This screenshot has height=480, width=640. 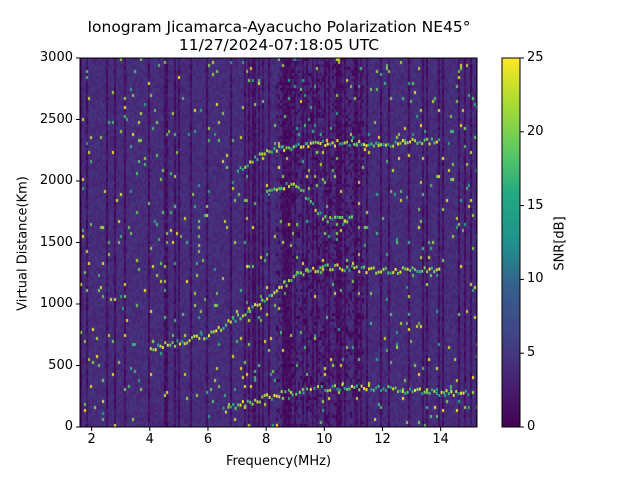 What do you see at coordinates (23, 243) in the screenshot?
I see `y-axis-label: Virtual Distance(Km)` at bounding box center [23, 243].